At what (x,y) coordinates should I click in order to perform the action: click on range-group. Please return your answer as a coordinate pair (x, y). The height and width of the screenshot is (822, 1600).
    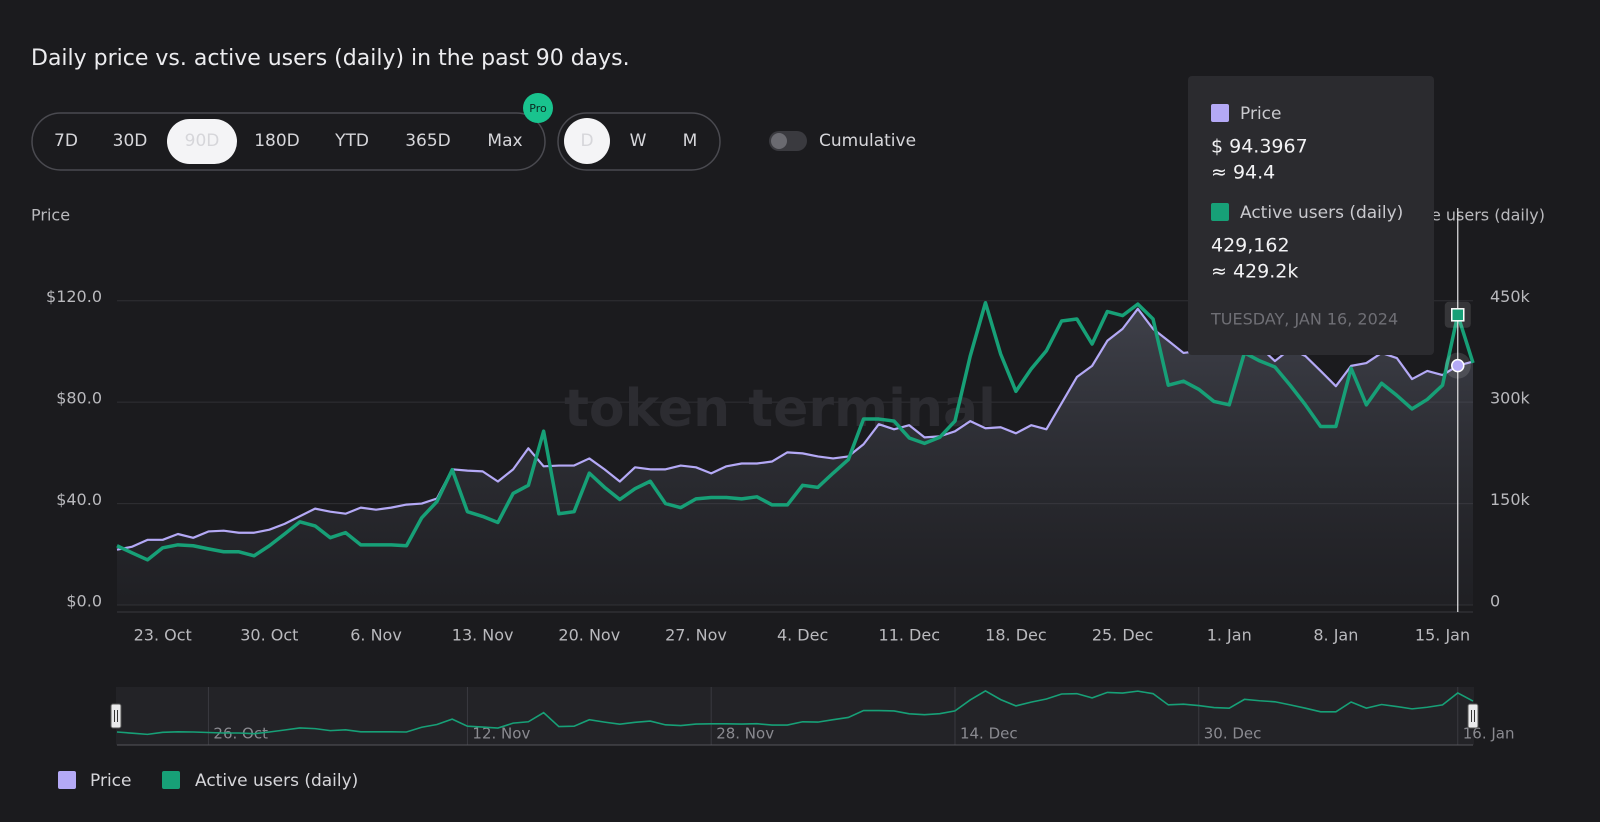
    Looking at the image, I should click on (288, 141).